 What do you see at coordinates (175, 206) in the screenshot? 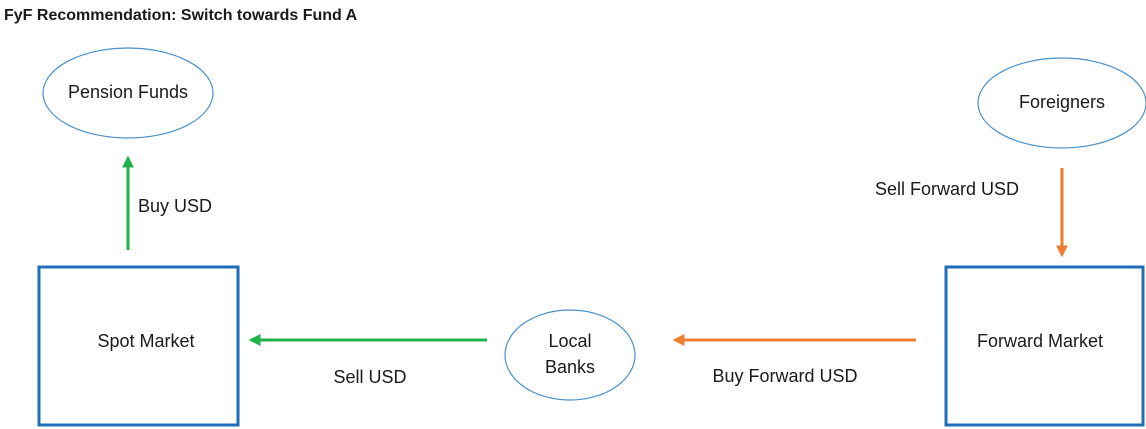
I see `edge-label: Buy USD` at bounding box center [175, 206].